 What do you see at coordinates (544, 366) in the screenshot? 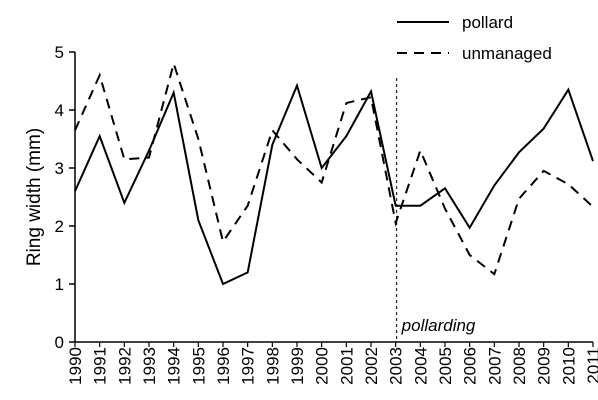
I see `x-tick-label: 2009` at bounding box center [544, 366].